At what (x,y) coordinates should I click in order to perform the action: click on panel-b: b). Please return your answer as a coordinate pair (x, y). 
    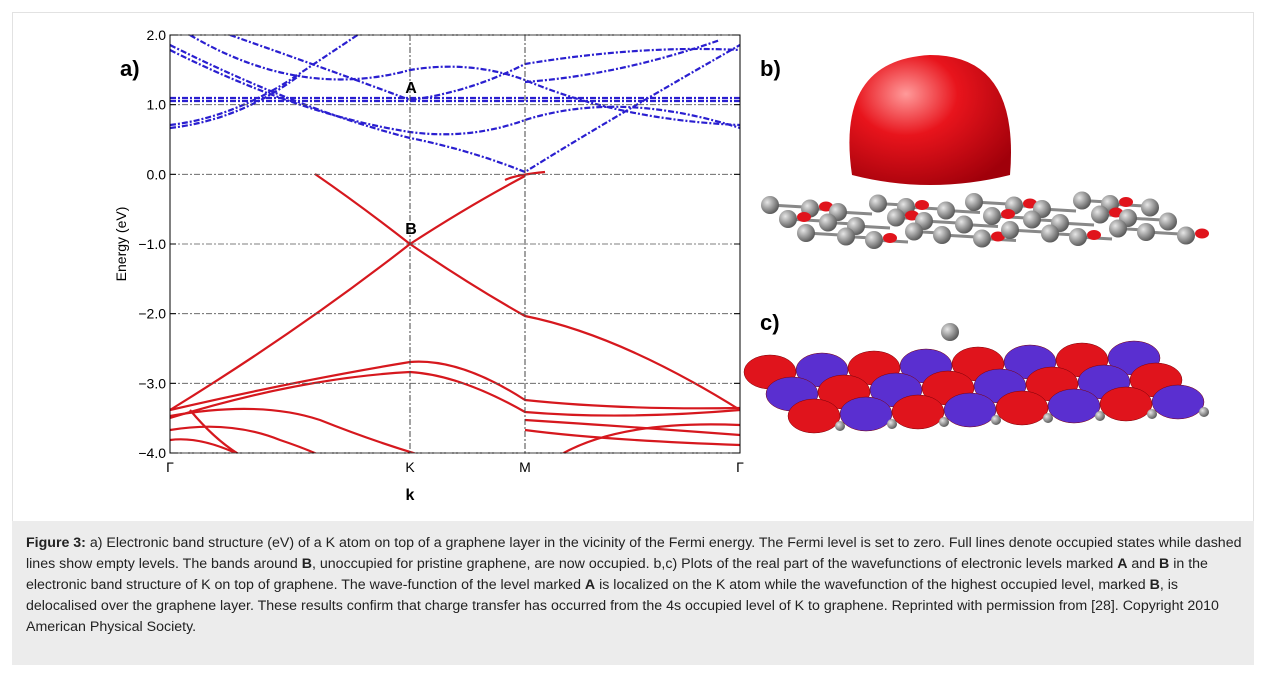
    Looking at the image, I should click on (984, 152).